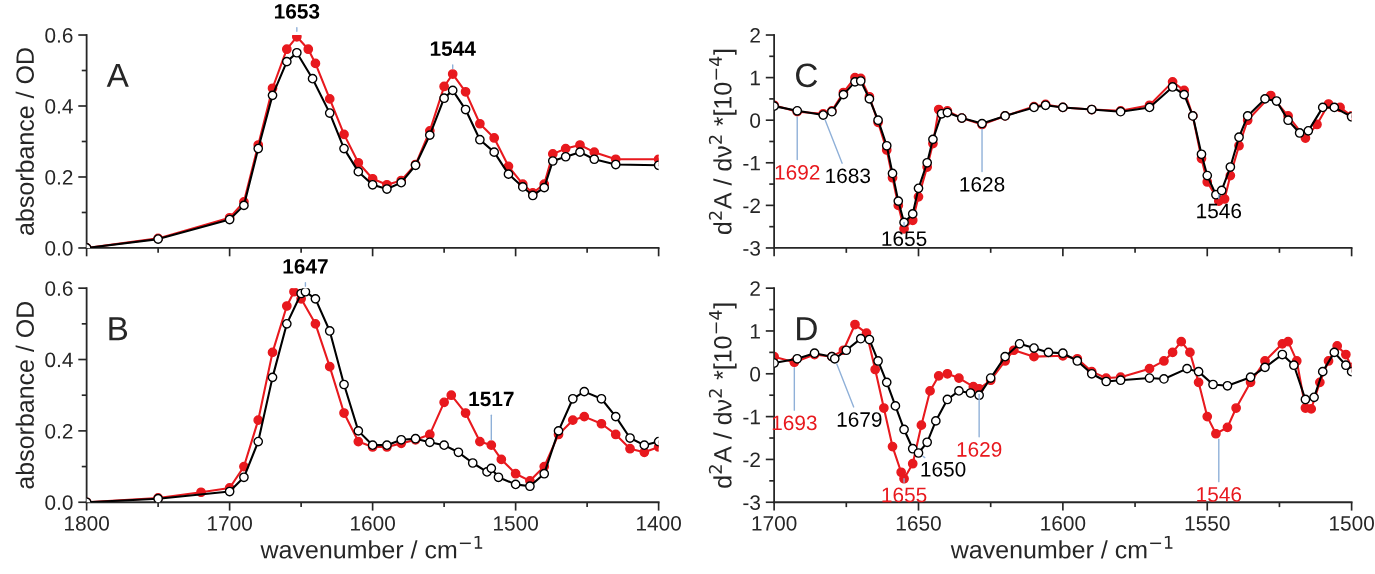  Describe the element at coordinates (982, 184) in the screenshot. I see `annotation: 1628` at that location.